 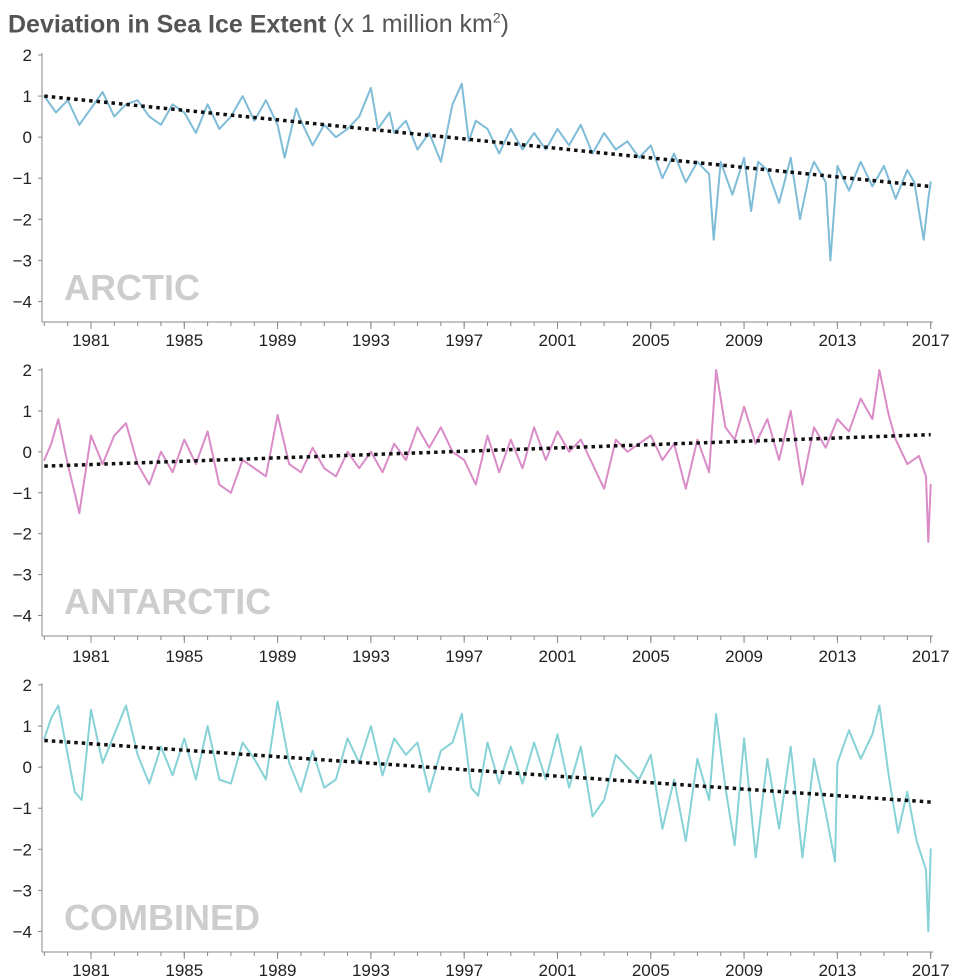 What do you see at coordinates (464, 970) in the screenshot?
I see `combined-x-tick-label: 1997` at bounding box center [464, 970].